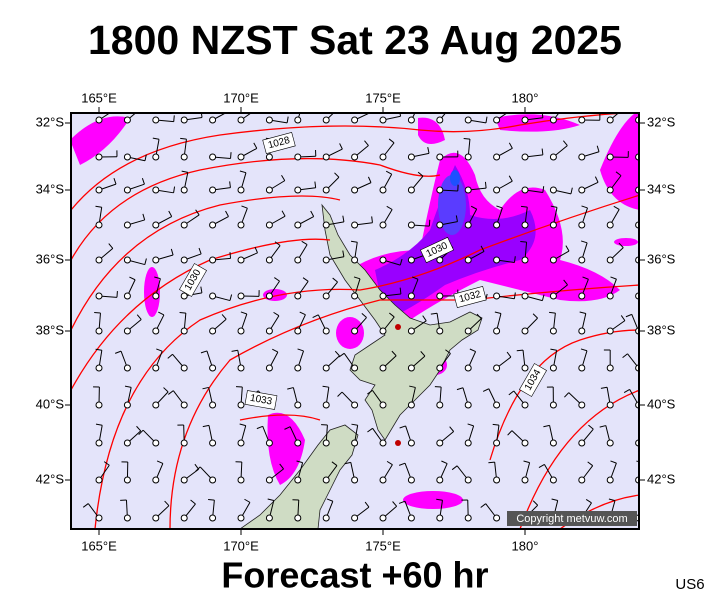 This screenshot has width=711, height=600. What do you see at coordinates (99, 545) in the screenshot?
I see `lon-label: 165°E` at bounding box center [99, 545].